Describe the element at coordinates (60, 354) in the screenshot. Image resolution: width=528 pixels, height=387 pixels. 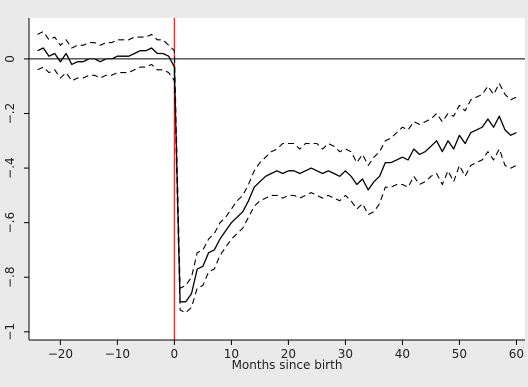
I see `x-tick-label: −20` at that location.